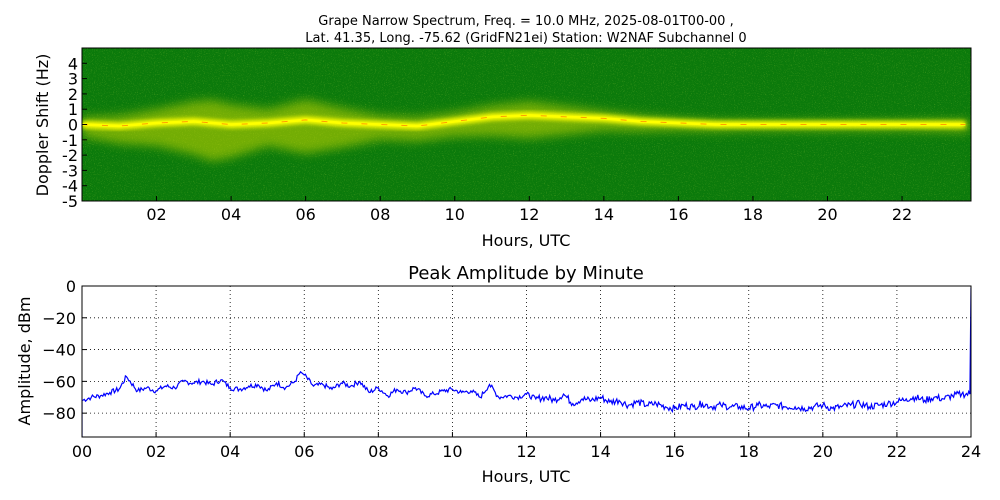 Image resolution: width=1000 pixels, height=500 pixels. What do you see at coordinates (600, 451) in the screenshot?
I see `amplitude-x-tick-label: 14` at bounding box center [600, 451].